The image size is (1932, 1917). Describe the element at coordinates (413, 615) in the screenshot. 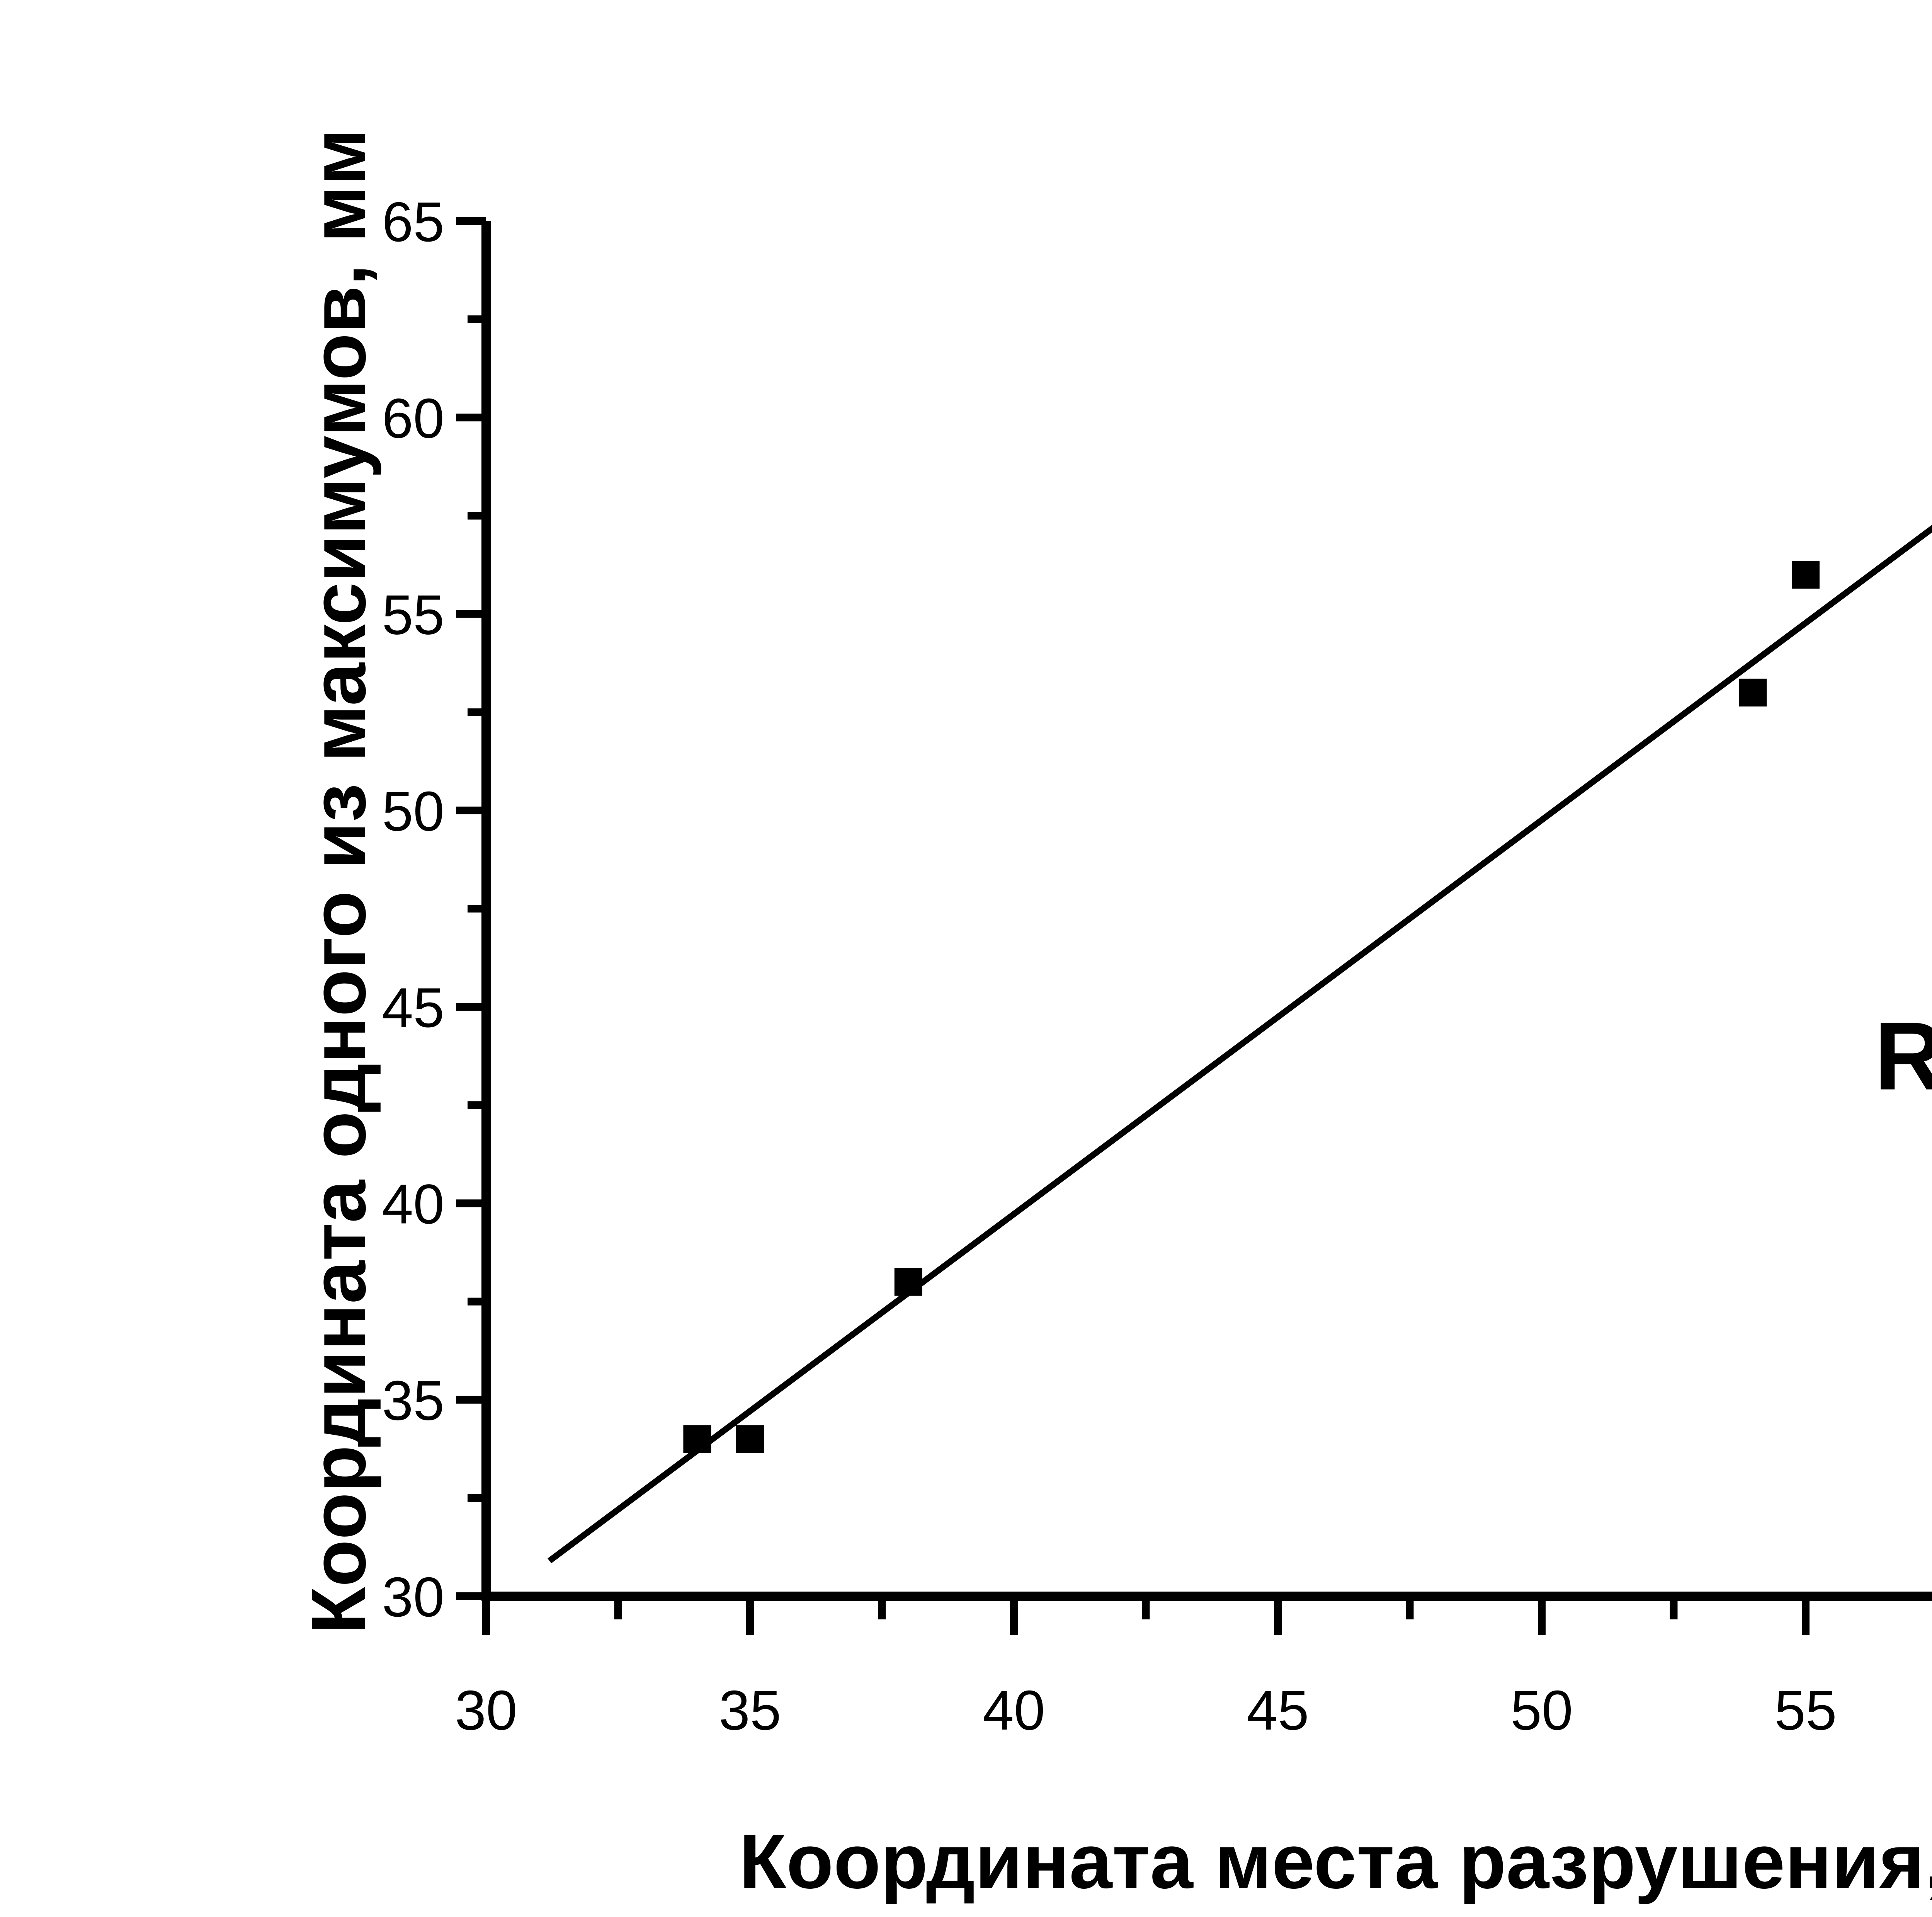

I see `y-tick-label: 55` at that location.